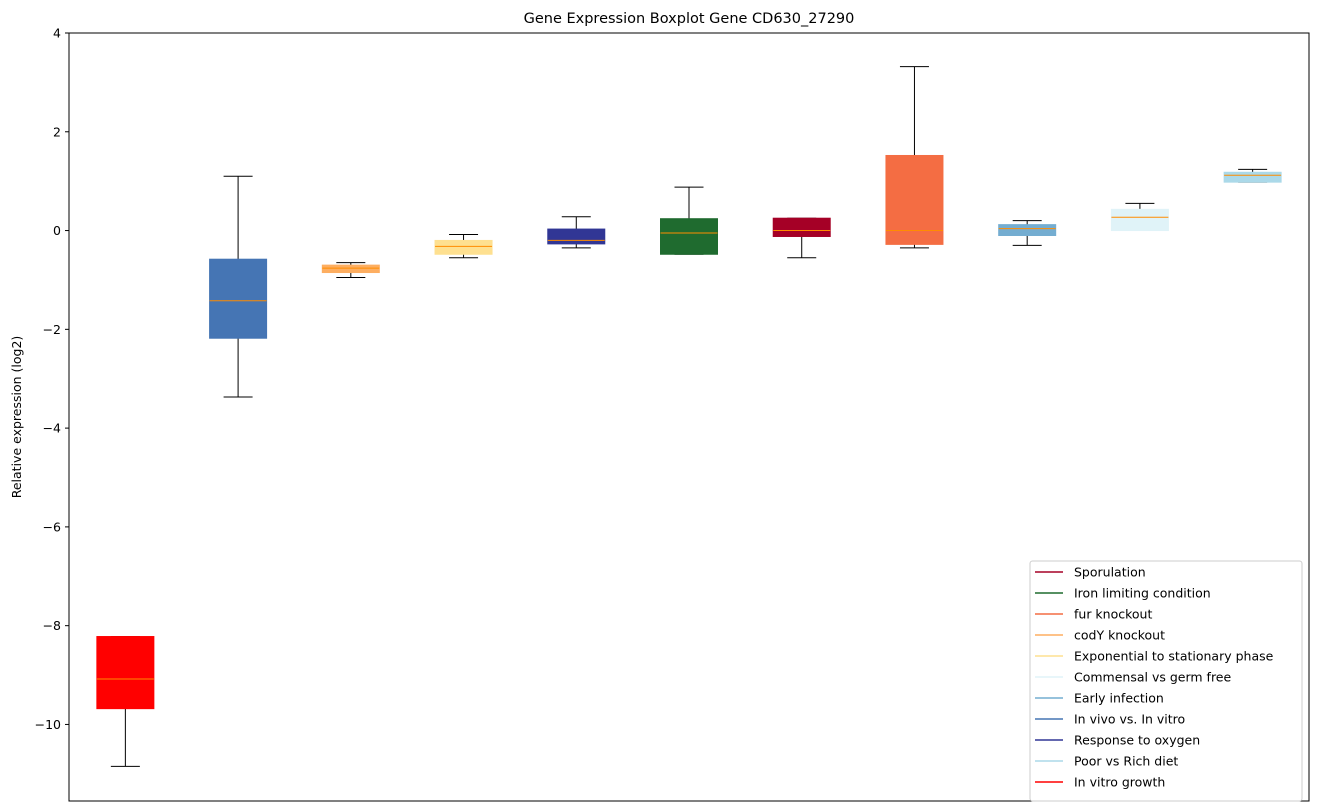  Describe the element at coordinates (1119, 635) in the screenshot. I see `legend-label: codY knockout` at that location.